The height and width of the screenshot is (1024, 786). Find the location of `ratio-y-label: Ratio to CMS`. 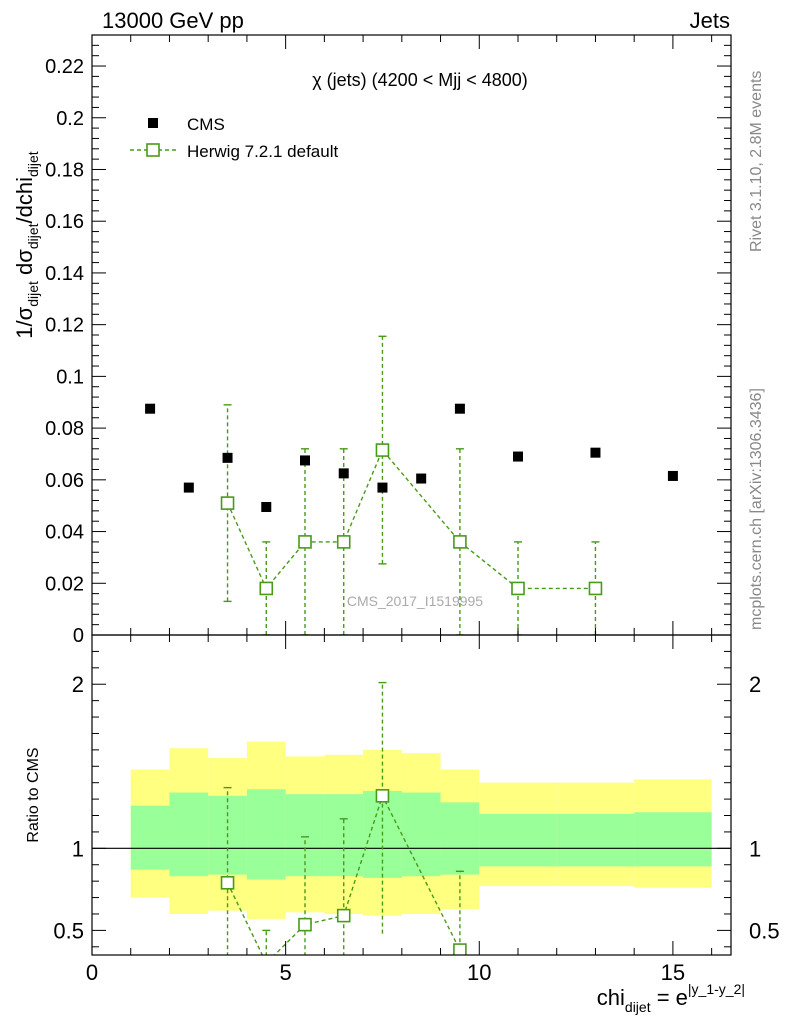

ratio-y-label: Ratio to CMS is located at coordinates (33, 794).